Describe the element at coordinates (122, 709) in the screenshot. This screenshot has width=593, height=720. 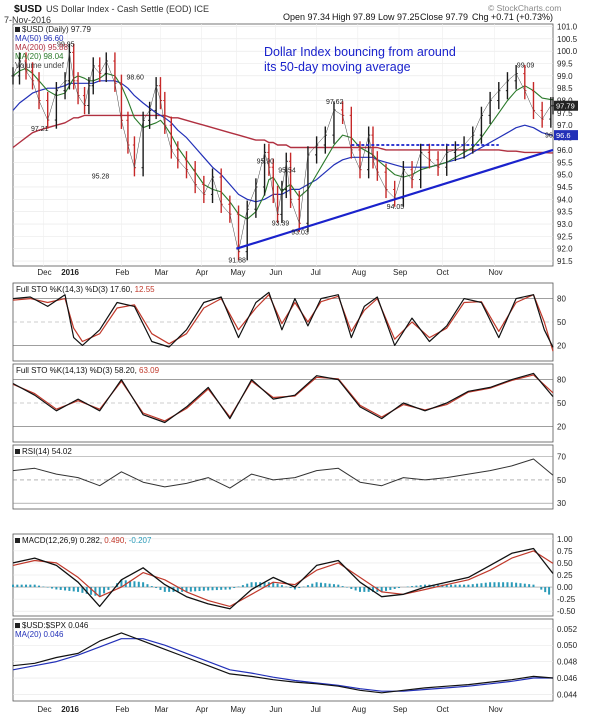
I see `x-axis-label-bottom: Feb` at that location.